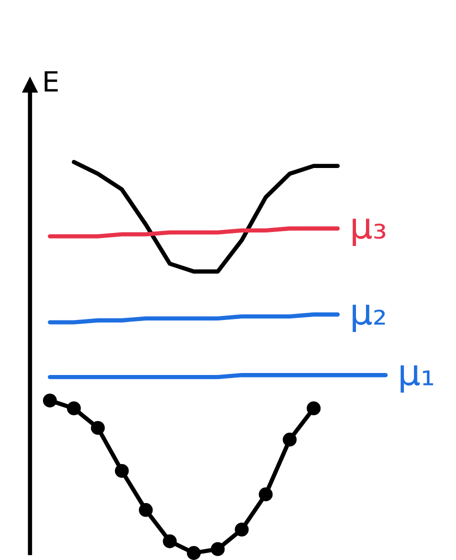 Image resolution: width=456 pixels, height=560 pixels. What do you see at coordinates (417, 379) in the screenshot?
I see `series-label: μ₁` at bounding box center [417, 379].